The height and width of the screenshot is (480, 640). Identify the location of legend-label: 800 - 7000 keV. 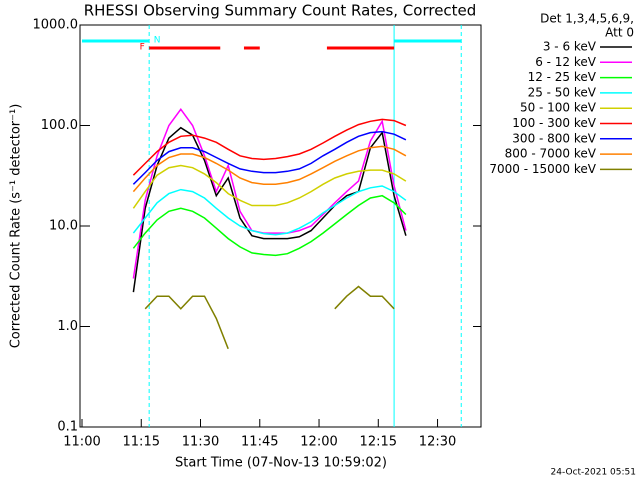
(551, 154).